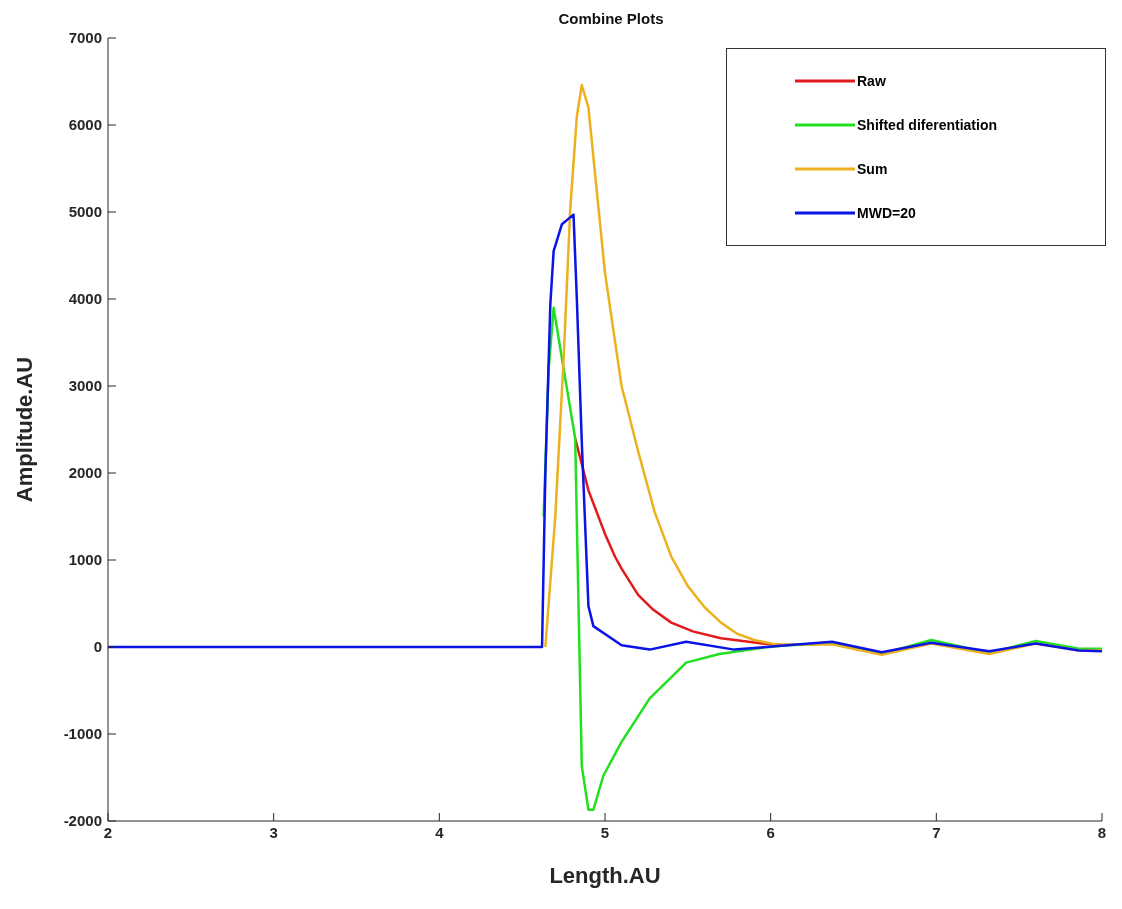 The image size is (1122, 909). I want to click on y-tick-label: 2000, so click(85, 473).